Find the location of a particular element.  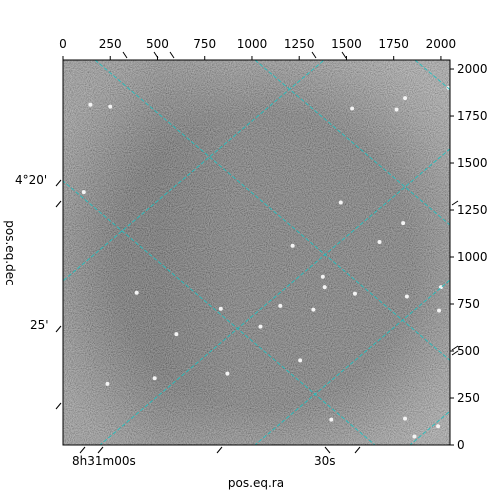

y-tick-label: 750 is located at coordinates (468, 304).